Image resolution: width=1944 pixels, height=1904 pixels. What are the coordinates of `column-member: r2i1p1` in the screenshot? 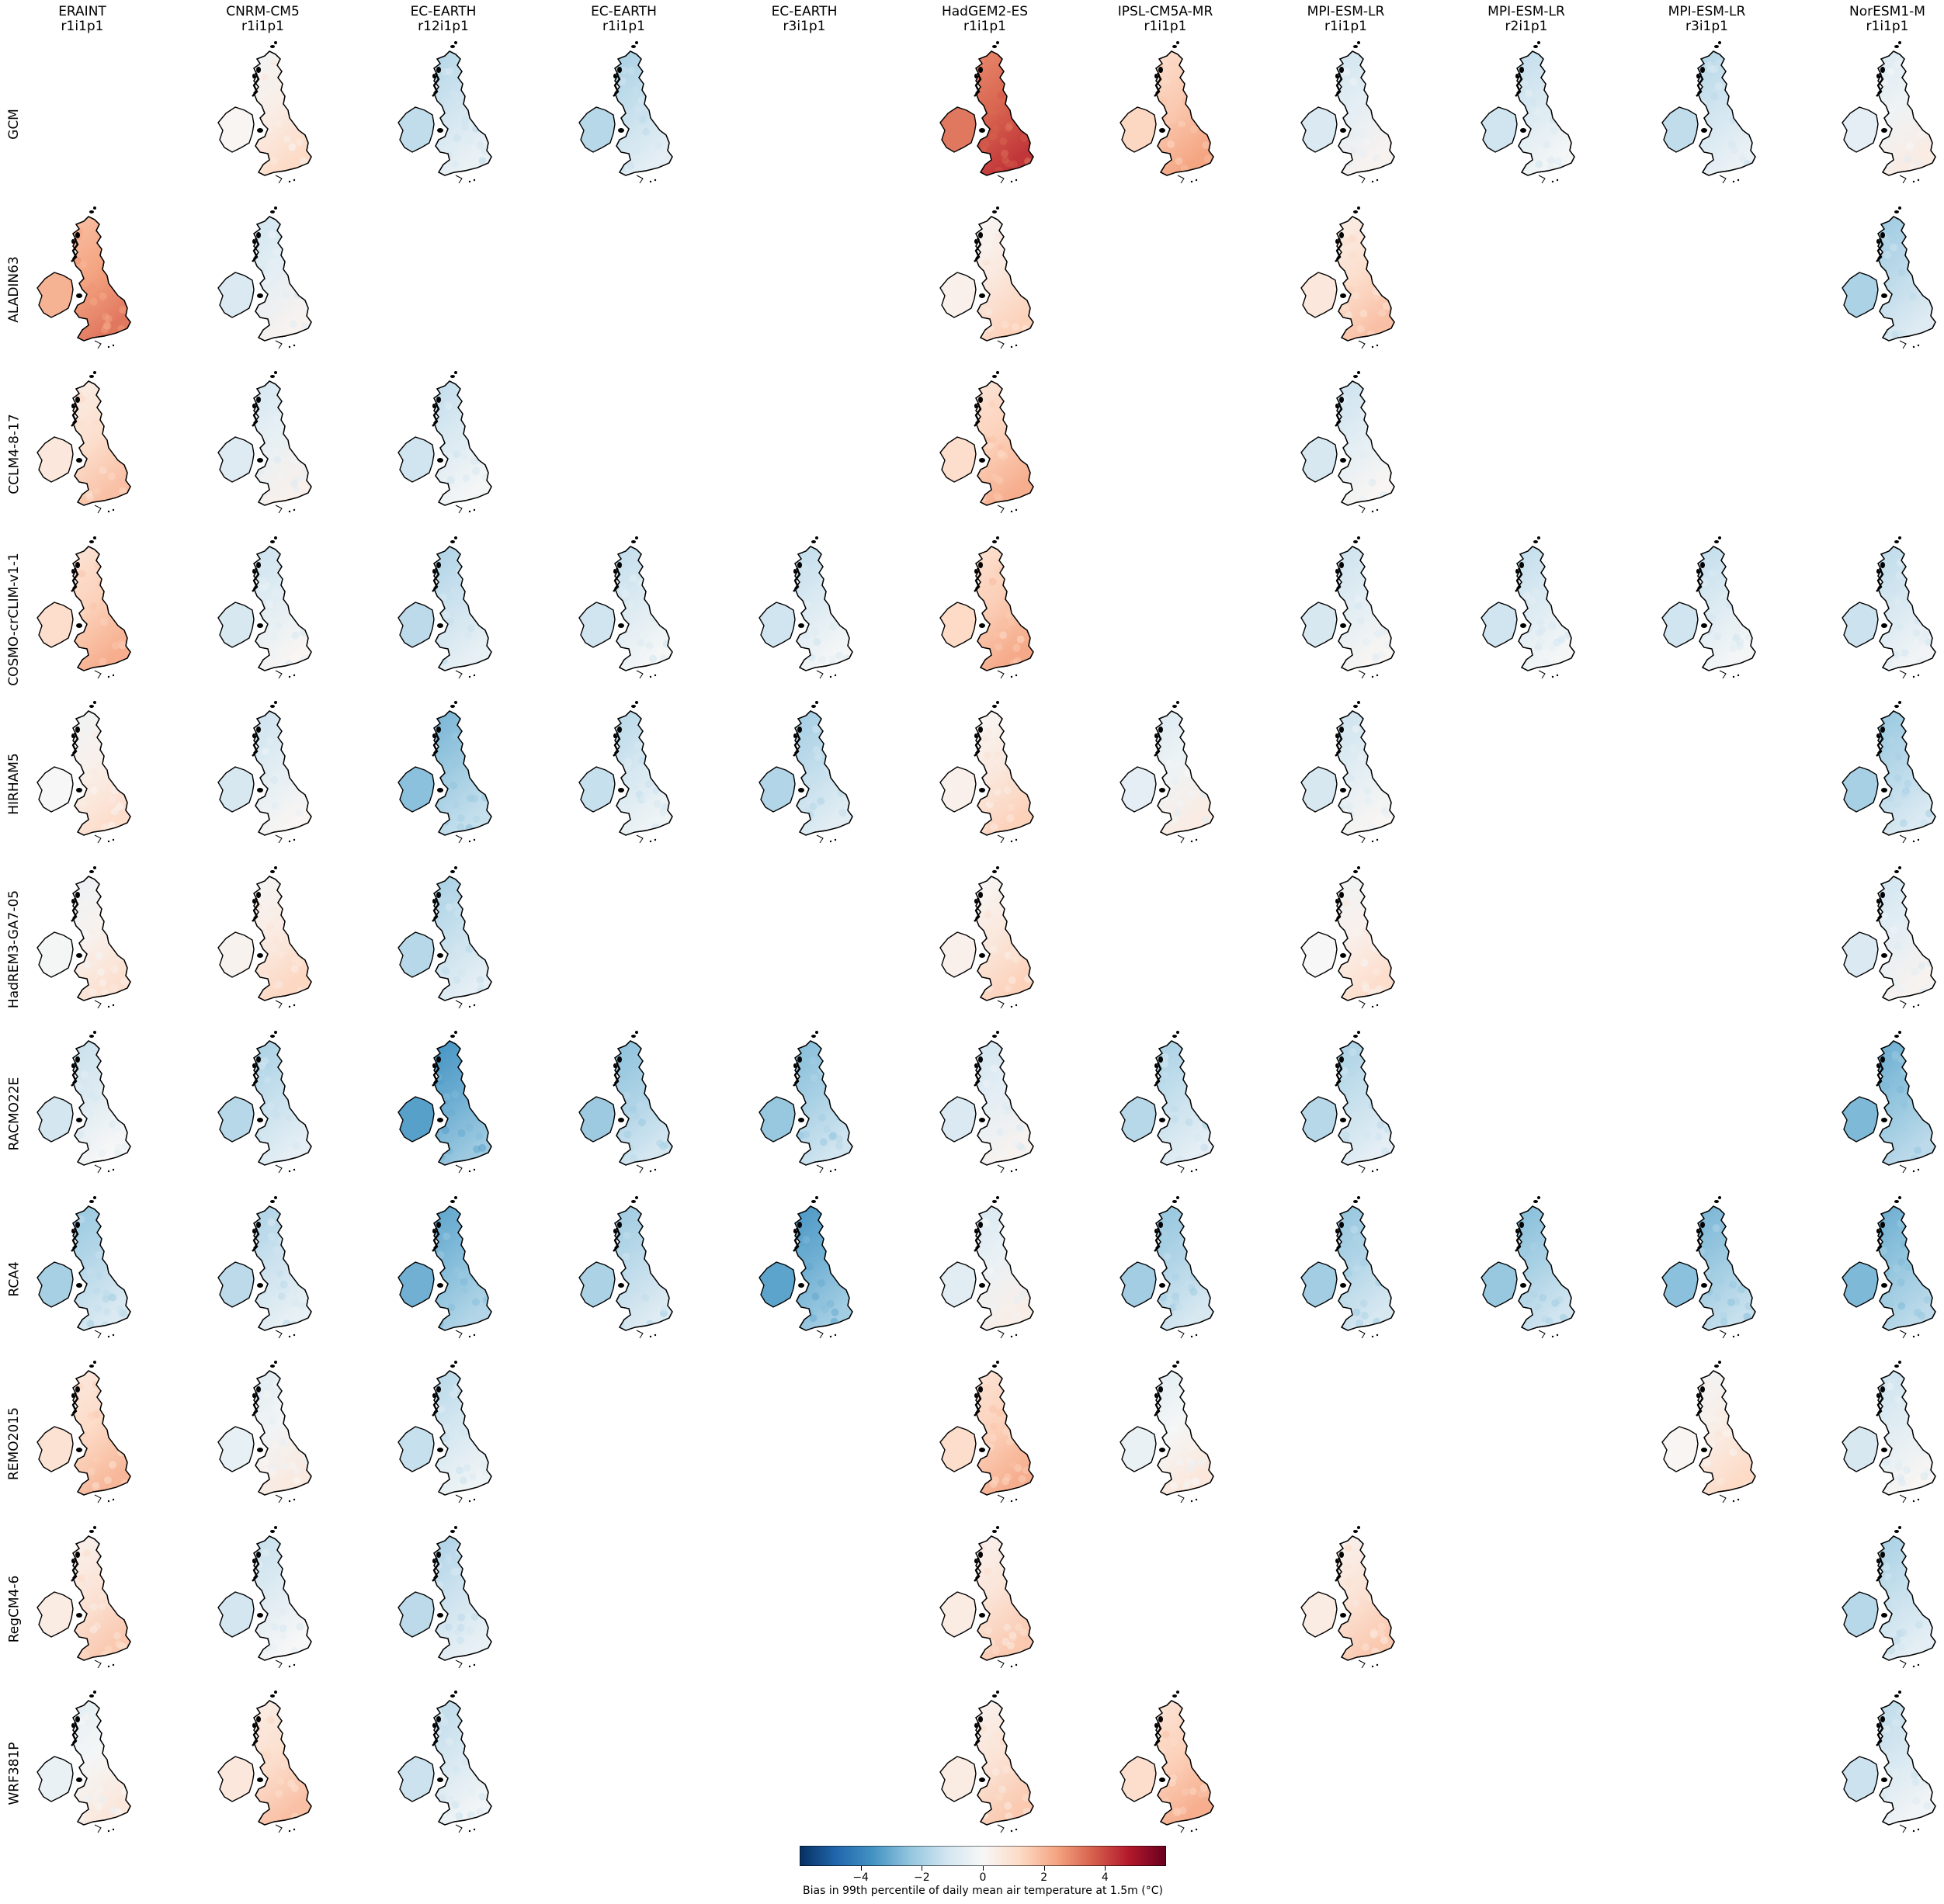 It's located at (1526, 27).